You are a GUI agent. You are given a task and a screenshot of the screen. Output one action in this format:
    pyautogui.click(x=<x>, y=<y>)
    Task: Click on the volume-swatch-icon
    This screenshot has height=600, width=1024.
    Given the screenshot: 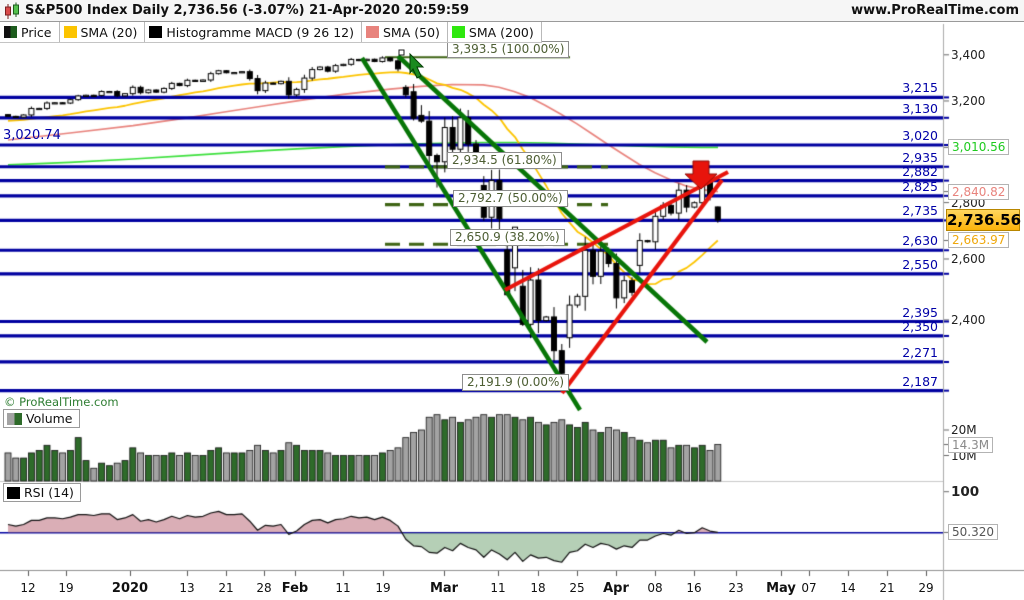 What is the action you would take?
    pyautogui.click(x=14, y=418)
    